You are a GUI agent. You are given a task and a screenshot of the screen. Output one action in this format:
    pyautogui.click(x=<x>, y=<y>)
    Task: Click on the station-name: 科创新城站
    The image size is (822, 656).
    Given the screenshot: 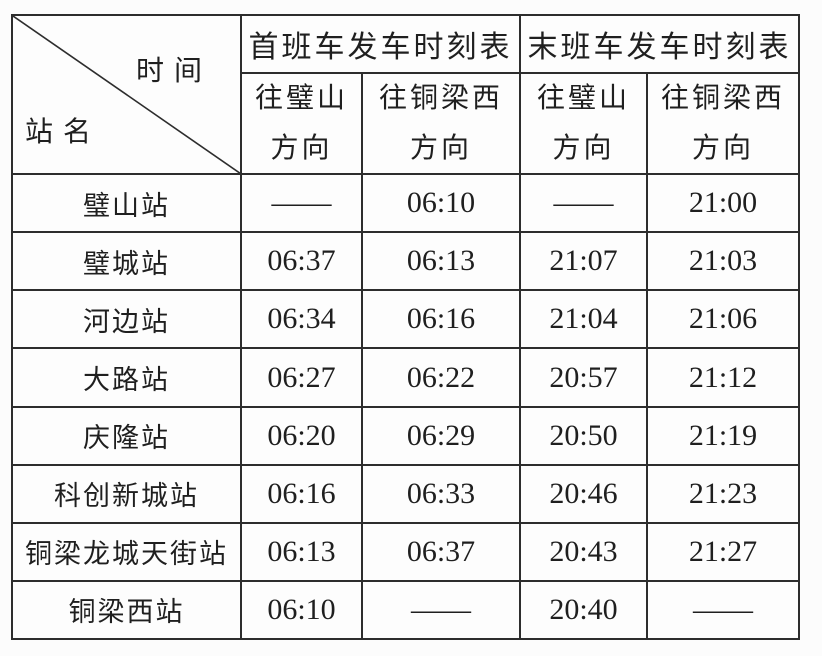 What is the action you would take?
    pyautogui.click(x=126, y=493)
    